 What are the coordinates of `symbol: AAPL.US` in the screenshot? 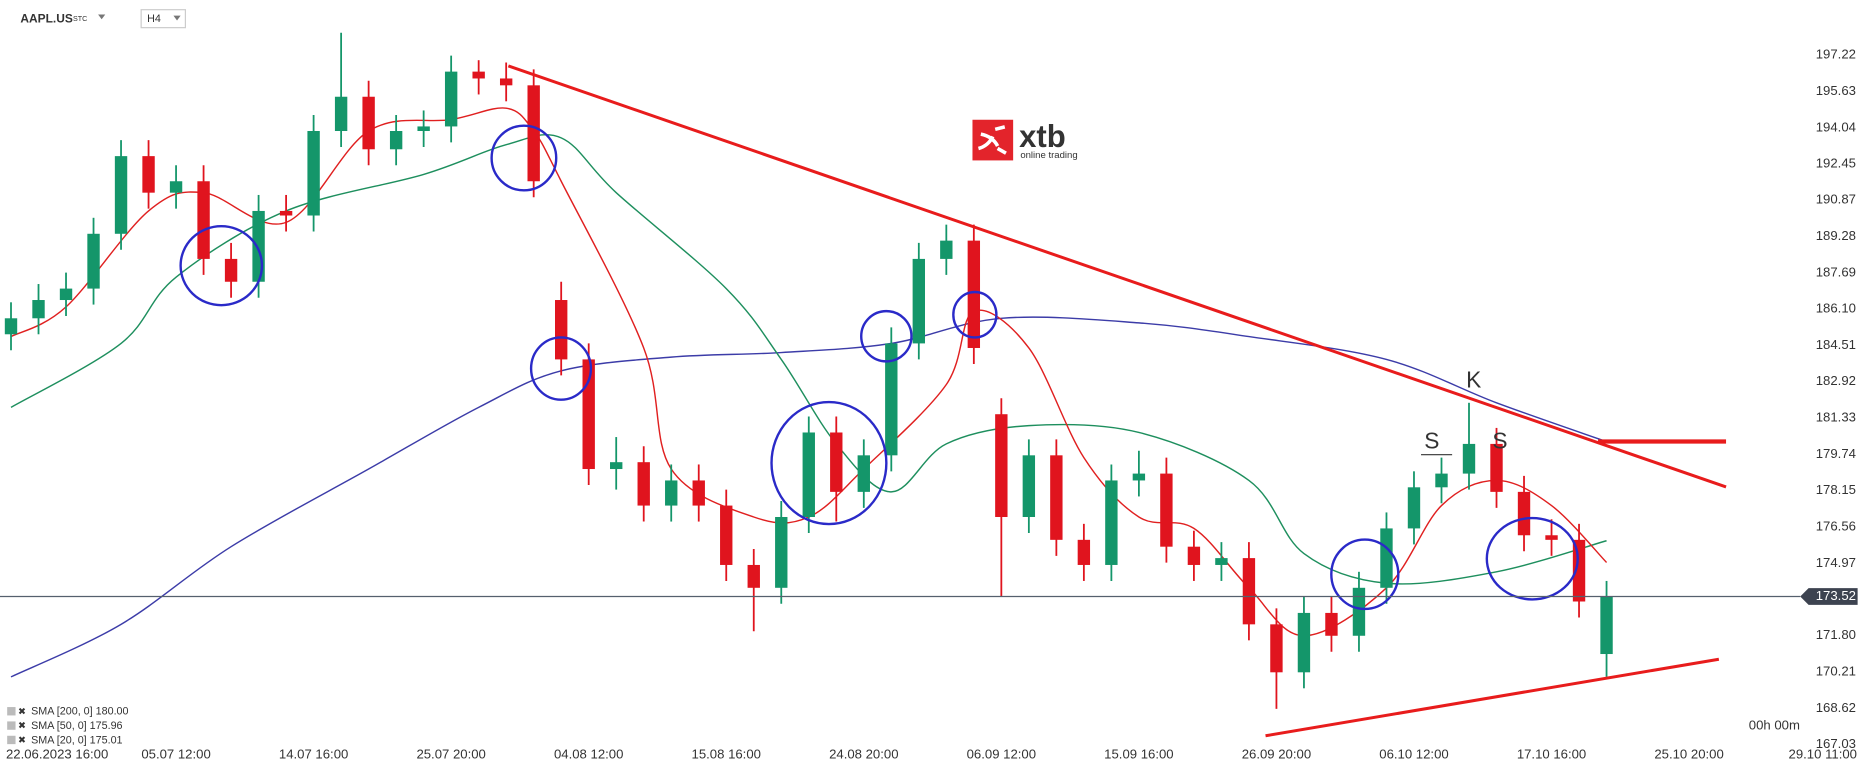 It's located at (46, 18).